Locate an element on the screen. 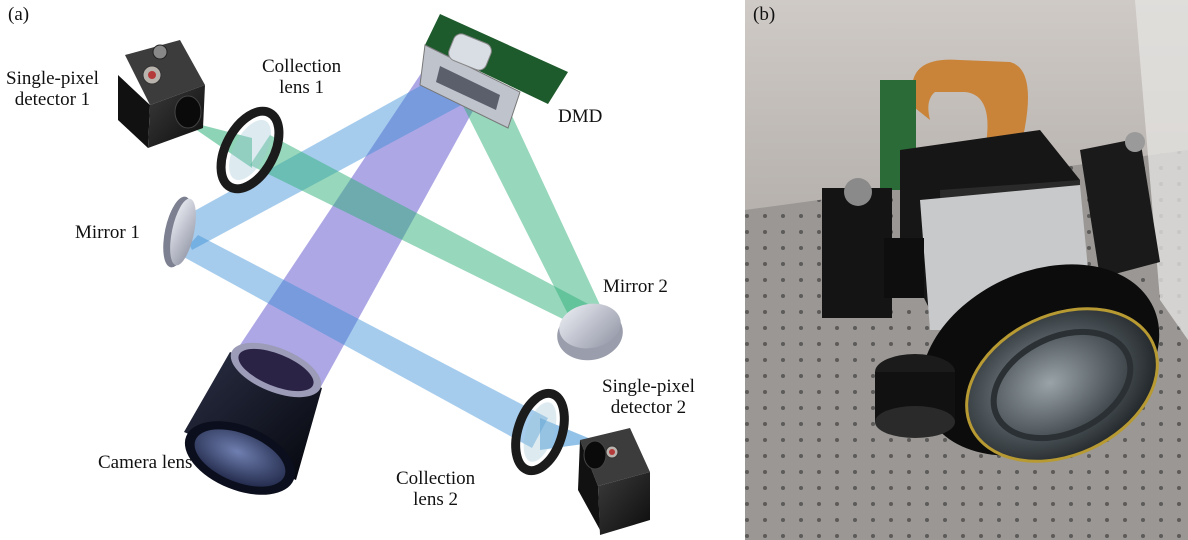  beam-green-dmd-mirror2 is located at coordinates (527, 206).